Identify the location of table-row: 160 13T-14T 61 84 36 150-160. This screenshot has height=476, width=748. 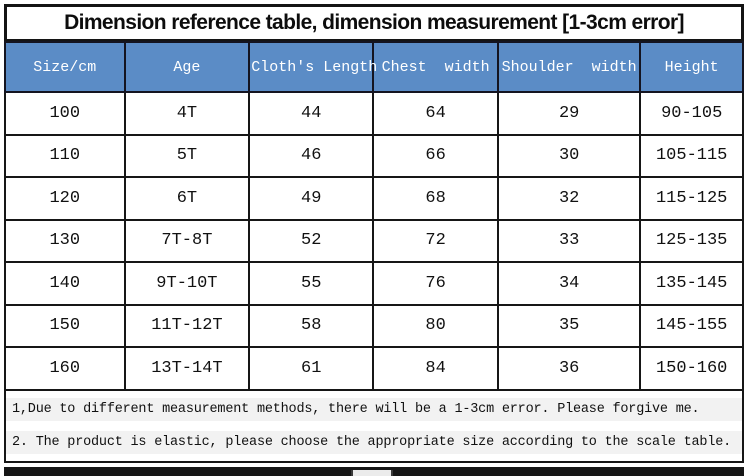
(374, 368).